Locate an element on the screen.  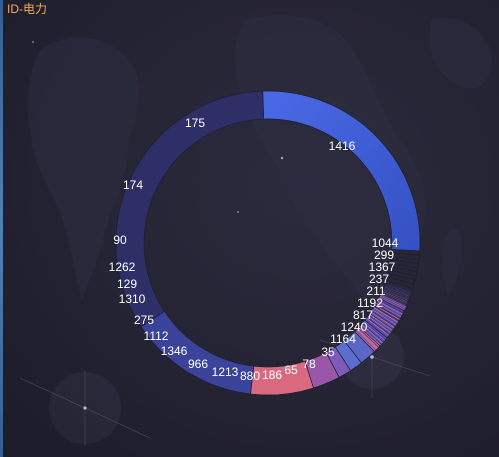
slice-label: 275 is located at coordinates (144, 320).